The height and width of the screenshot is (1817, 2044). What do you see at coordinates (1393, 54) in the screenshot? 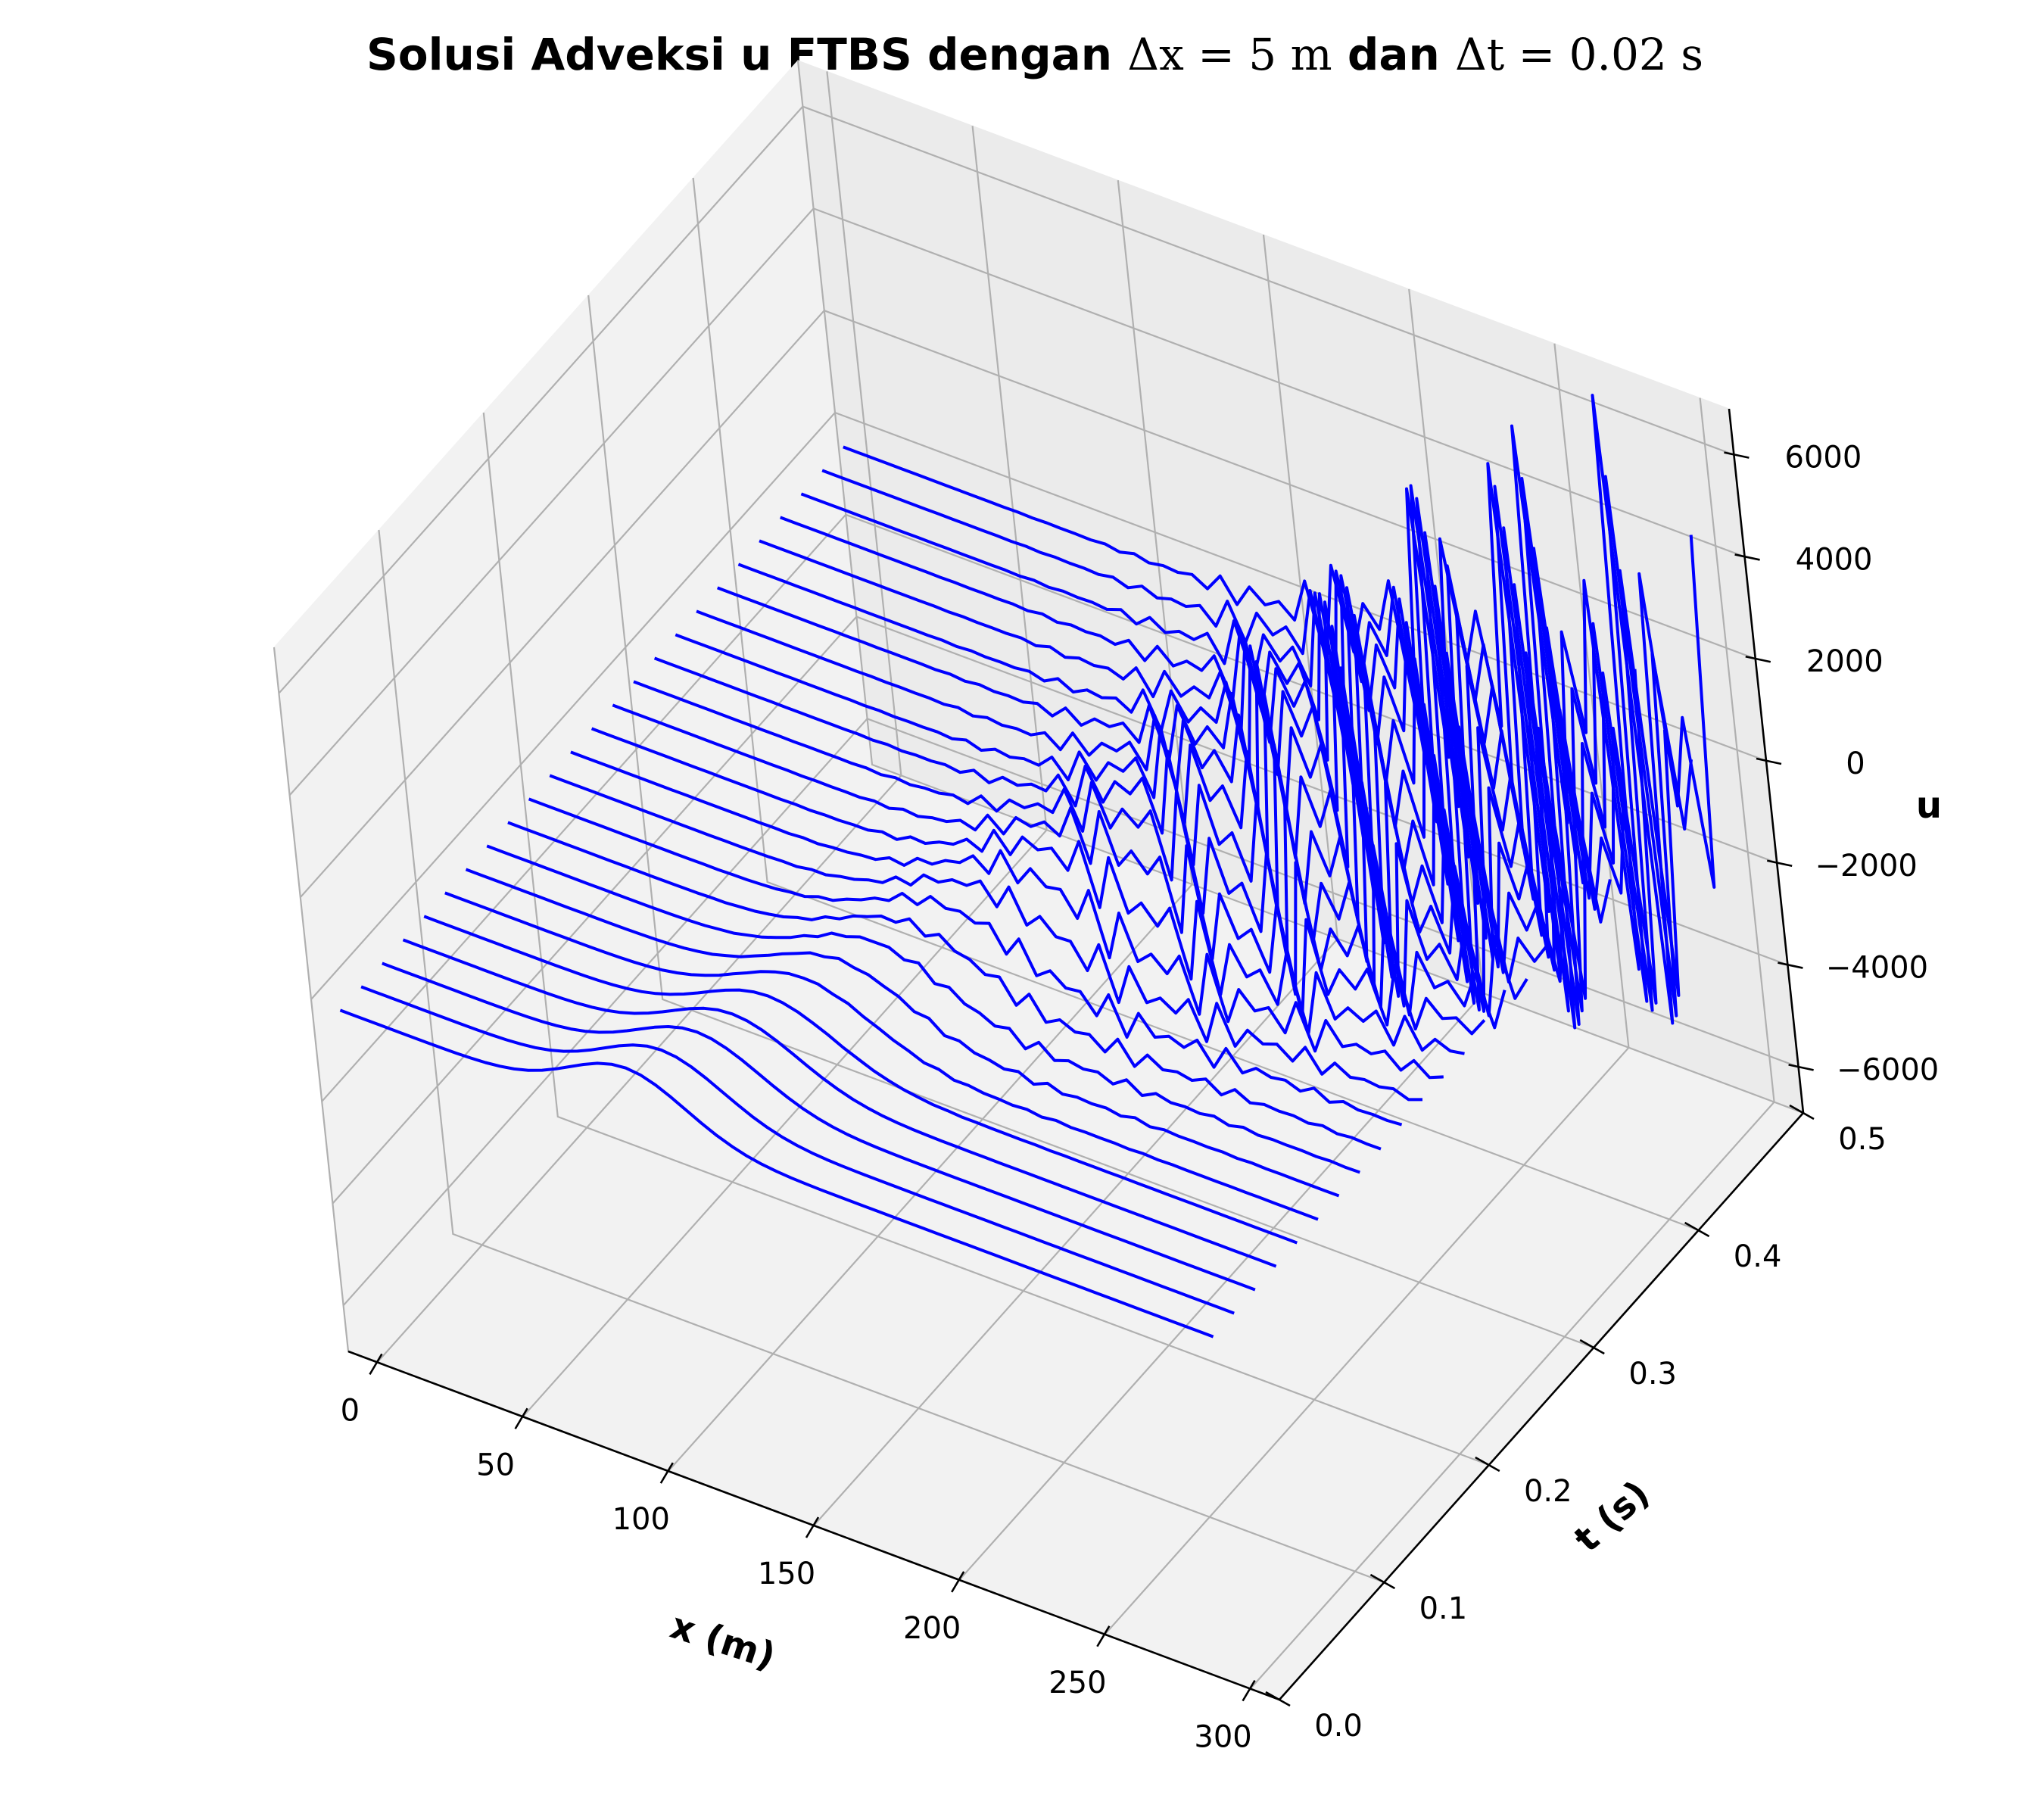
I see `title-middle: dan` at bounding box center [1393, 54].